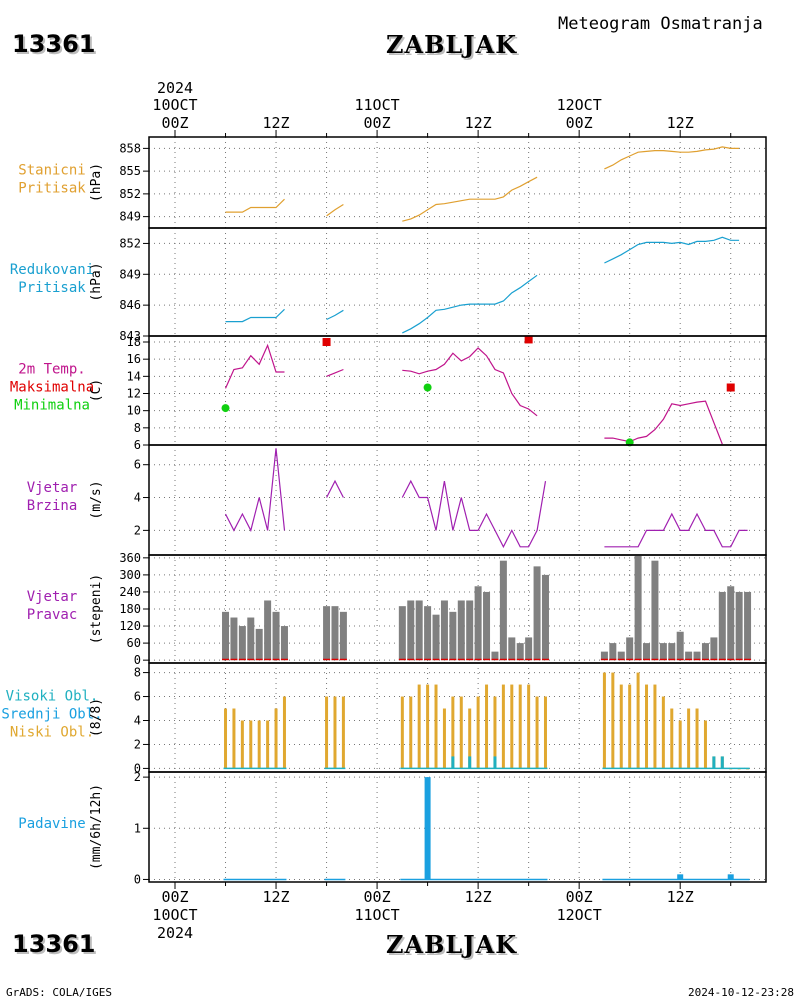 The width and height of the screenshot is (800, 1000). What do you see at coordinates (130, 274) in the screenshot?
I see `y-tick-label: 849` at bounding box center [130, 274].